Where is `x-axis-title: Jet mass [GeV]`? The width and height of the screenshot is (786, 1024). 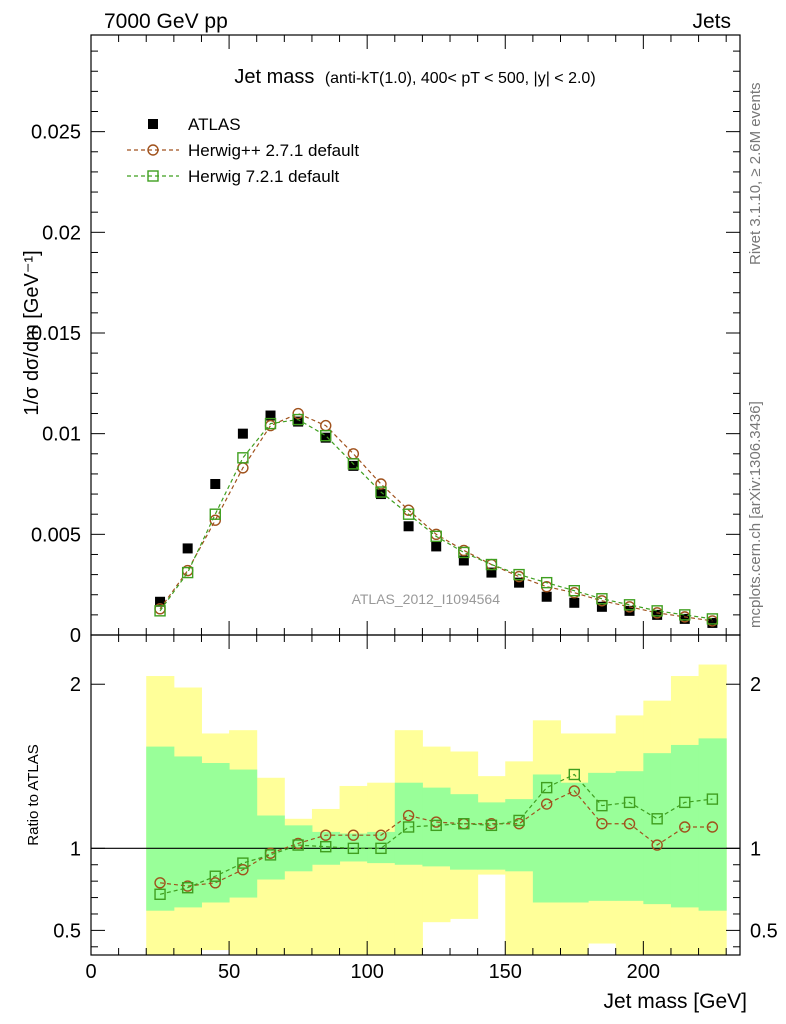
x-axis-title: Jet mass [GeV] is located at coordinates (675, 1001).